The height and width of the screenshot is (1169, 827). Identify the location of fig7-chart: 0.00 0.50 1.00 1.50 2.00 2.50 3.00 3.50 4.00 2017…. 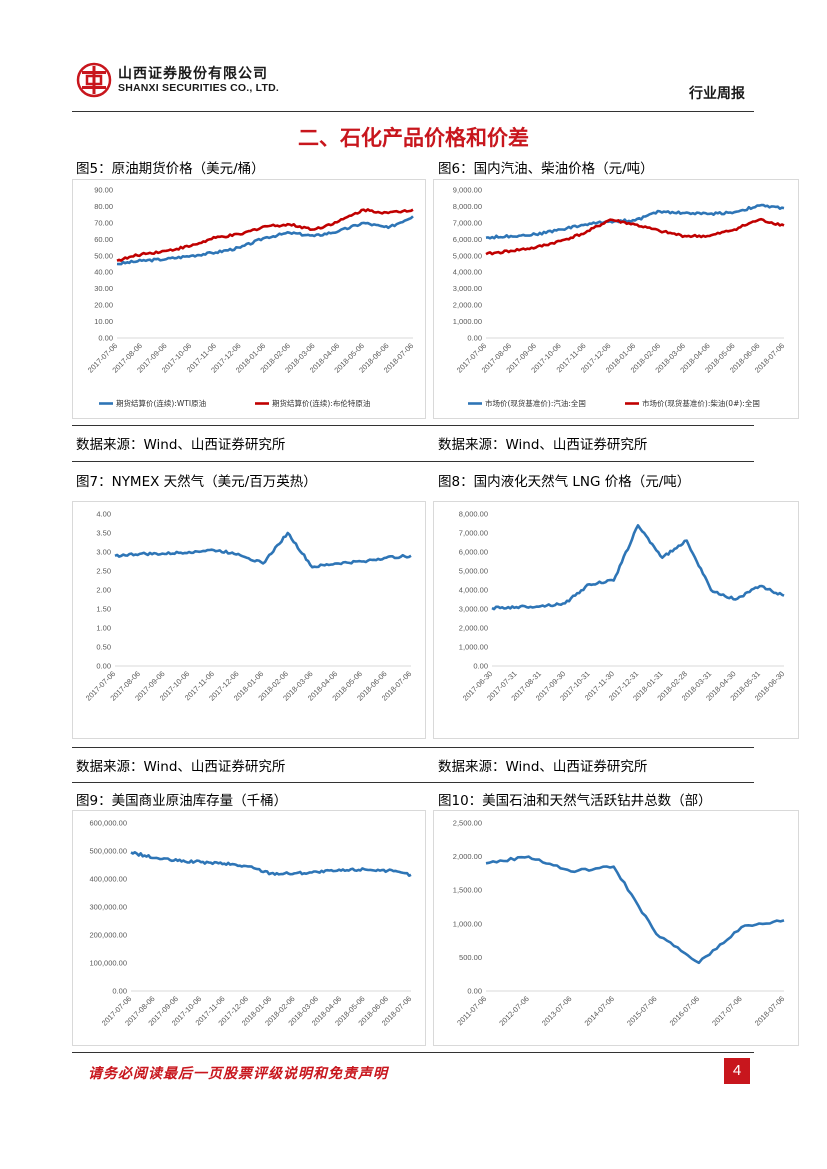
(249, 620).